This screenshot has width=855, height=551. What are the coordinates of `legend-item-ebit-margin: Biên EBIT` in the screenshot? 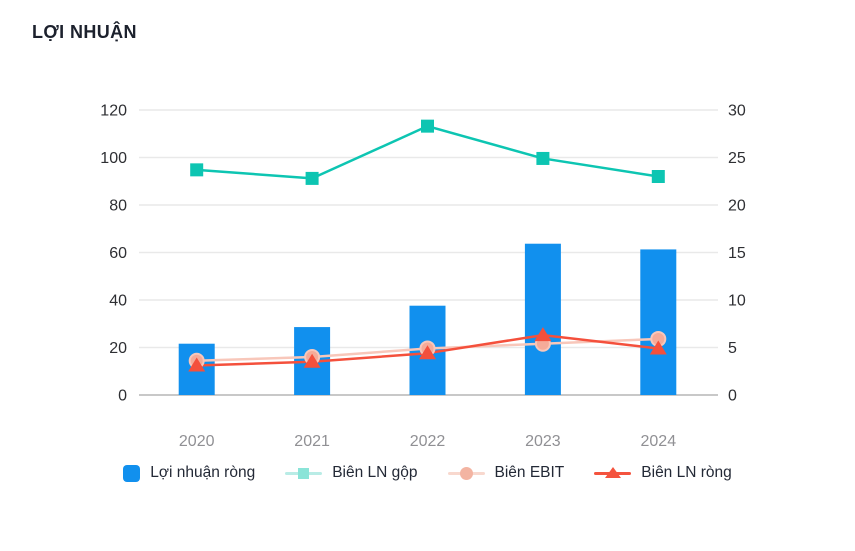 It's located at (506, 473).